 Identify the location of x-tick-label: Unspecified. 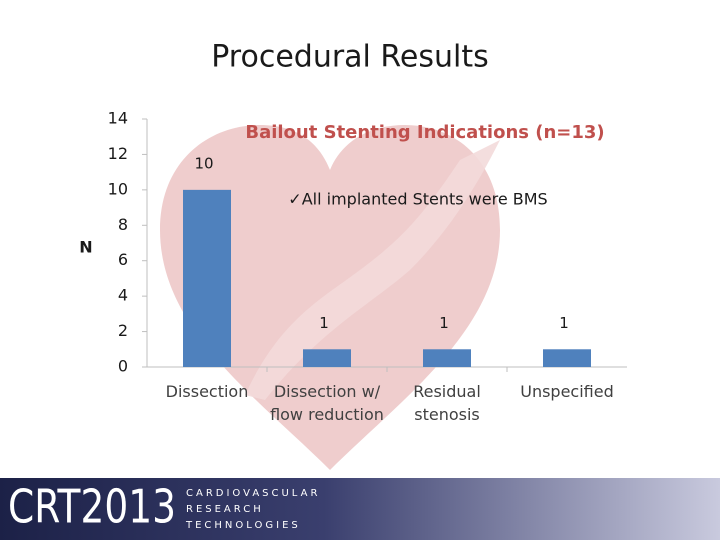
(567, 391).